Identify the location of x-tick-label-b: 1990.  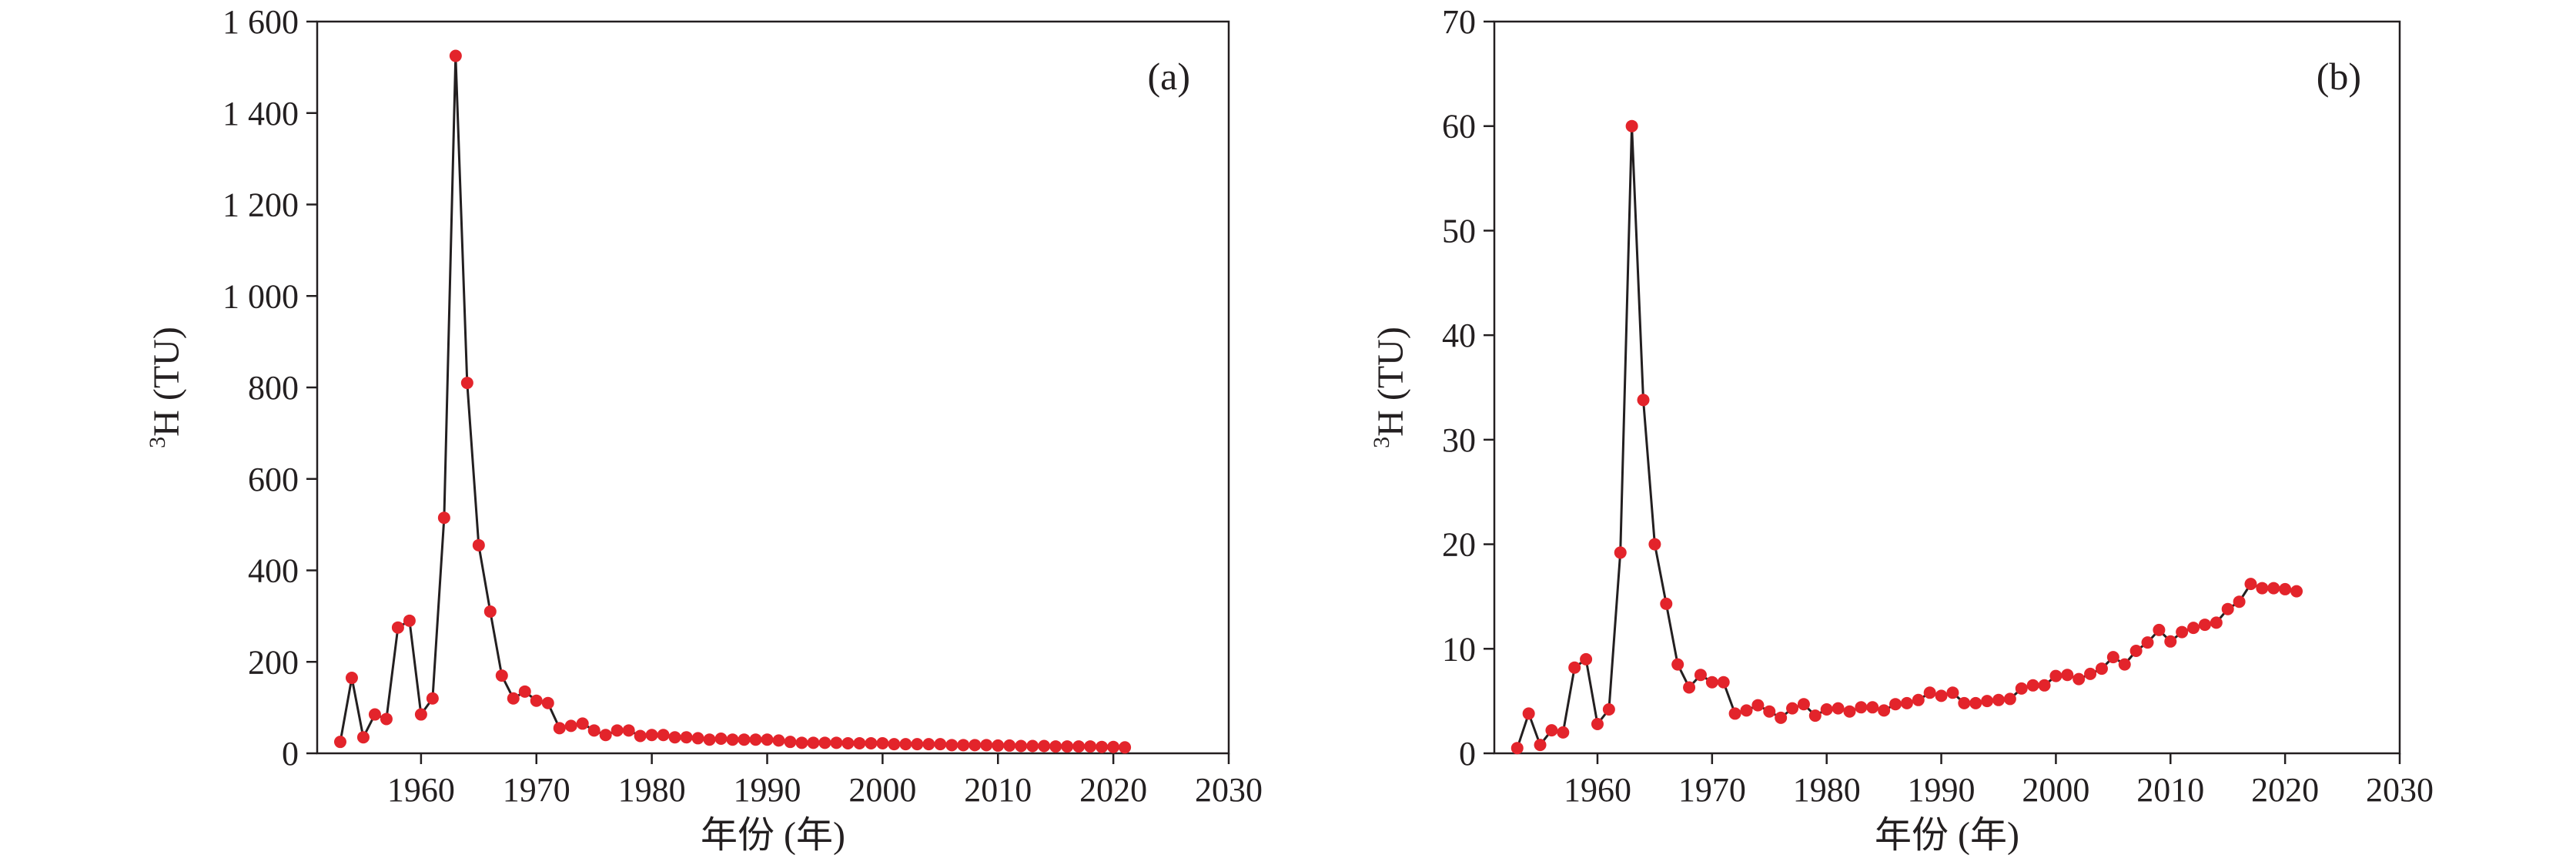
(1941, 790).